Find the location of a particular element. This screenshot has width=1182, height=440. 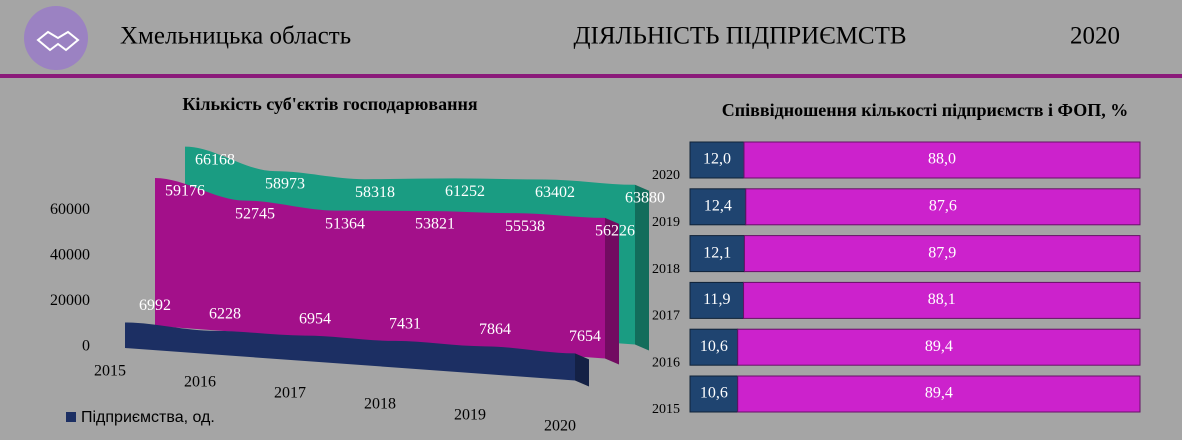

area is located at coordinates (350, 351).